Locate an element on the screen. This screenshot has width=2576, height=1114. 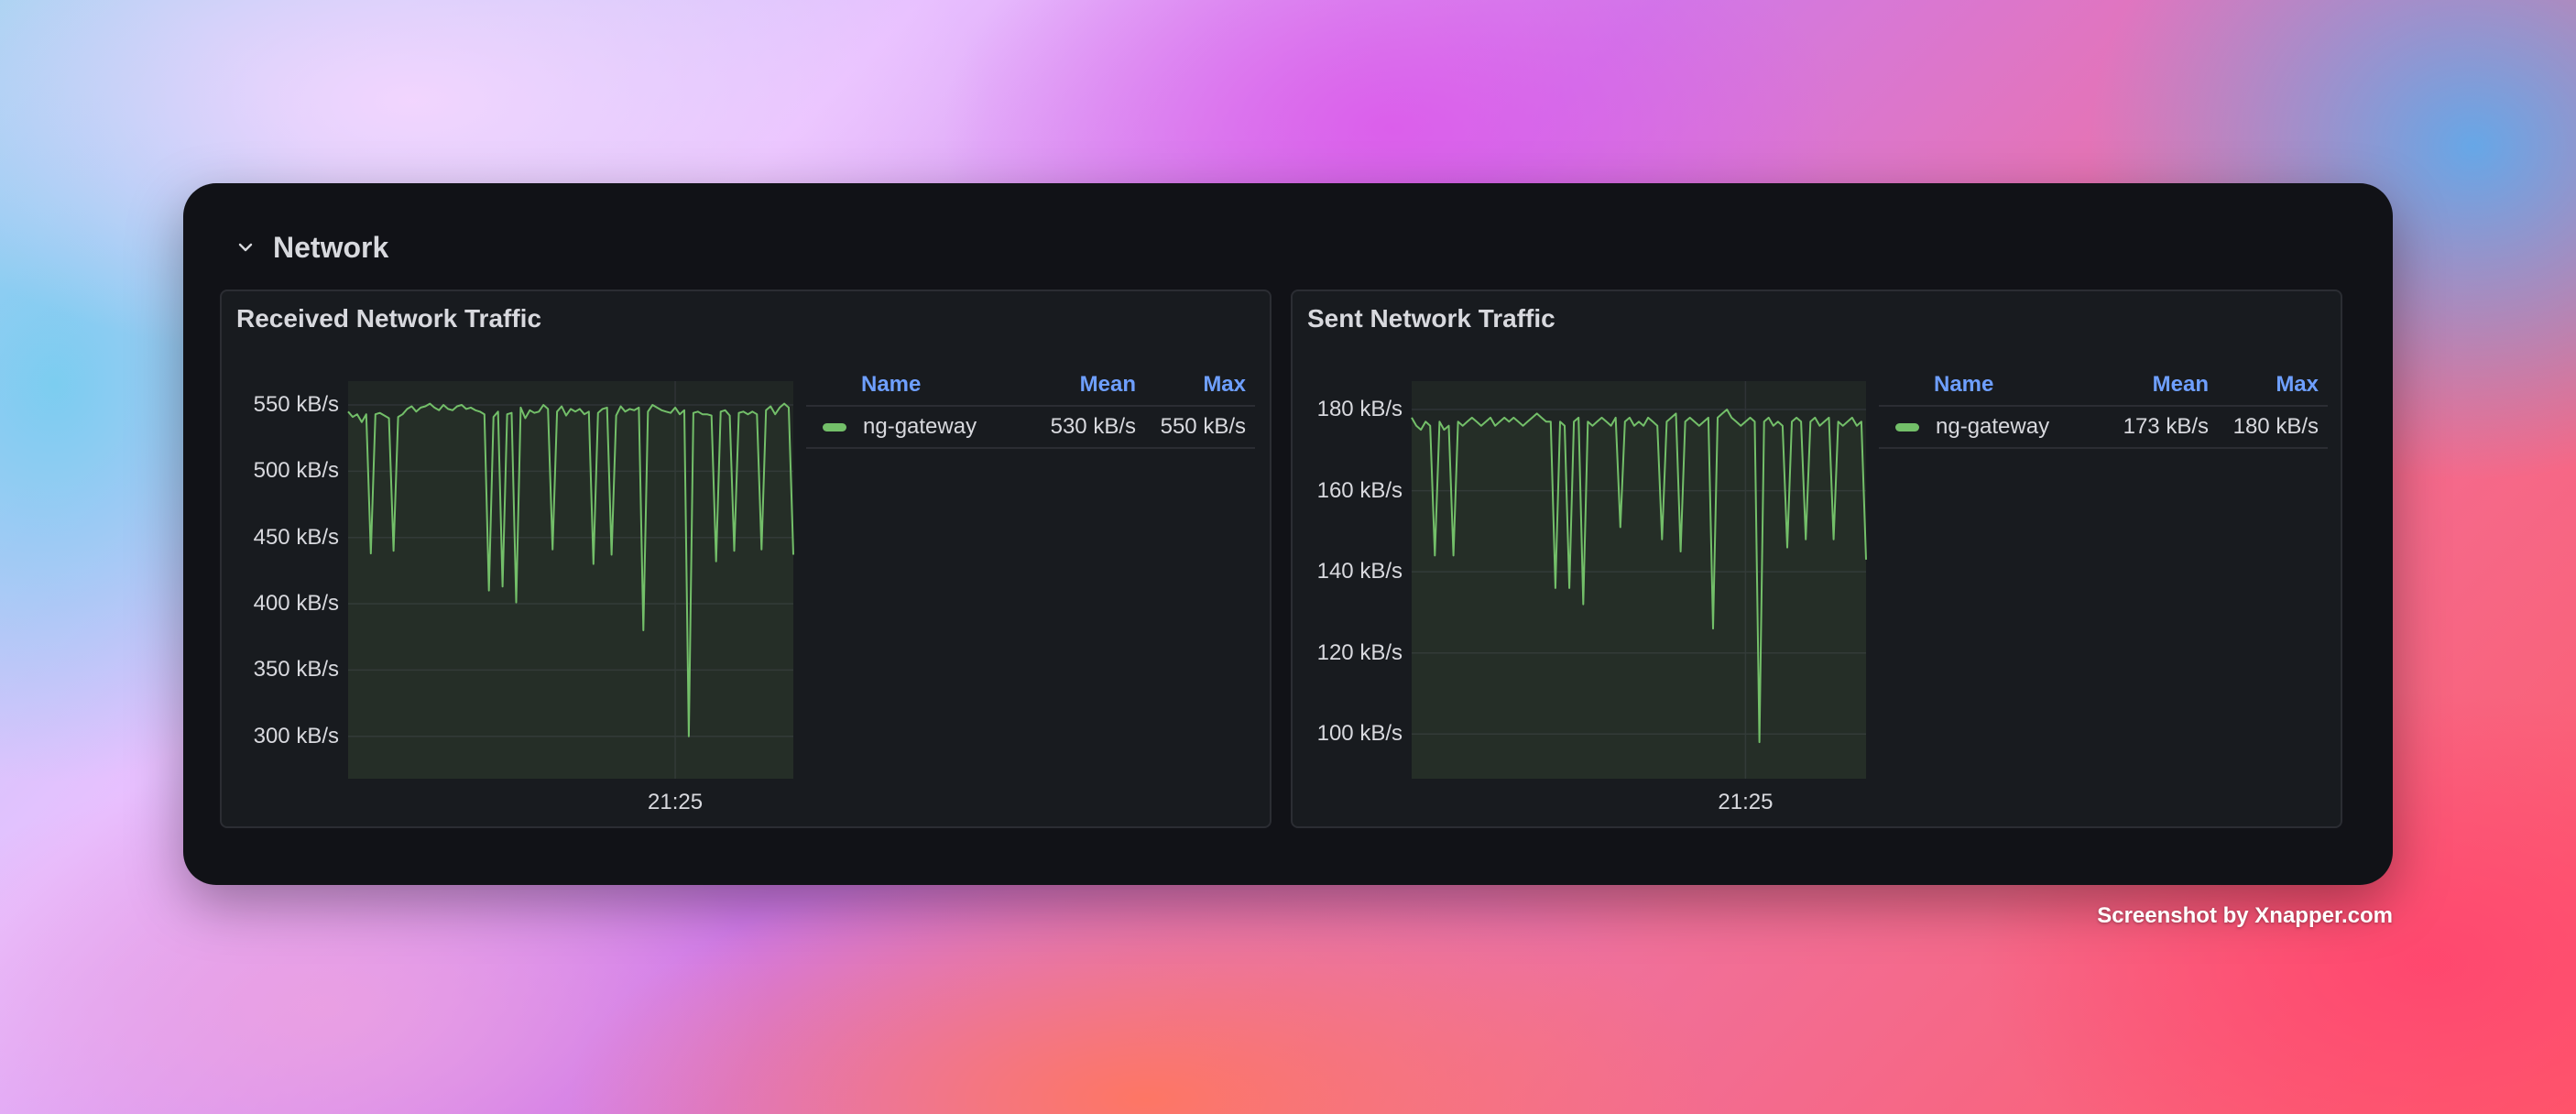
row-header-network: Network is located at coordinates (311, 247).